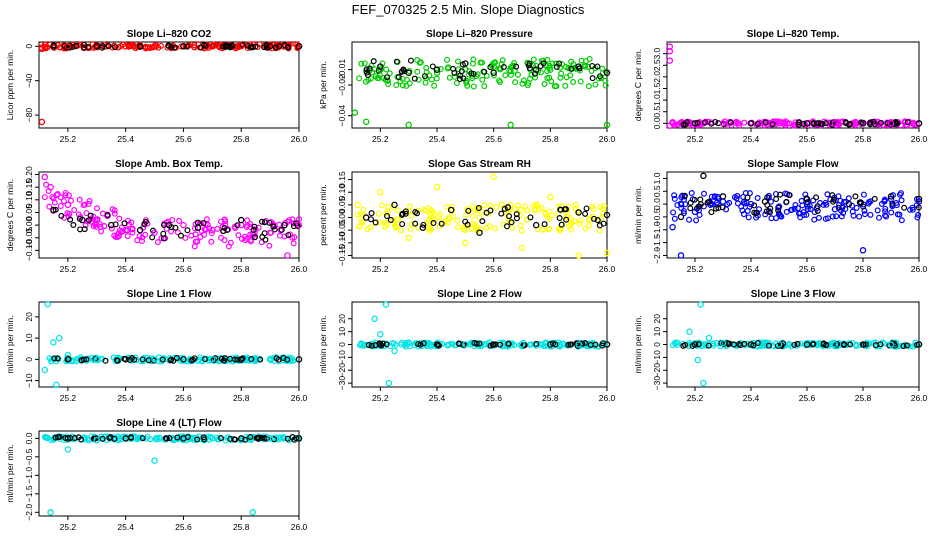 The height and width of the screenshot is (540, 936). Describe the element at coordinates (29, 199) in the screenshot. I see `y-tick-label: 0.10` at that location.